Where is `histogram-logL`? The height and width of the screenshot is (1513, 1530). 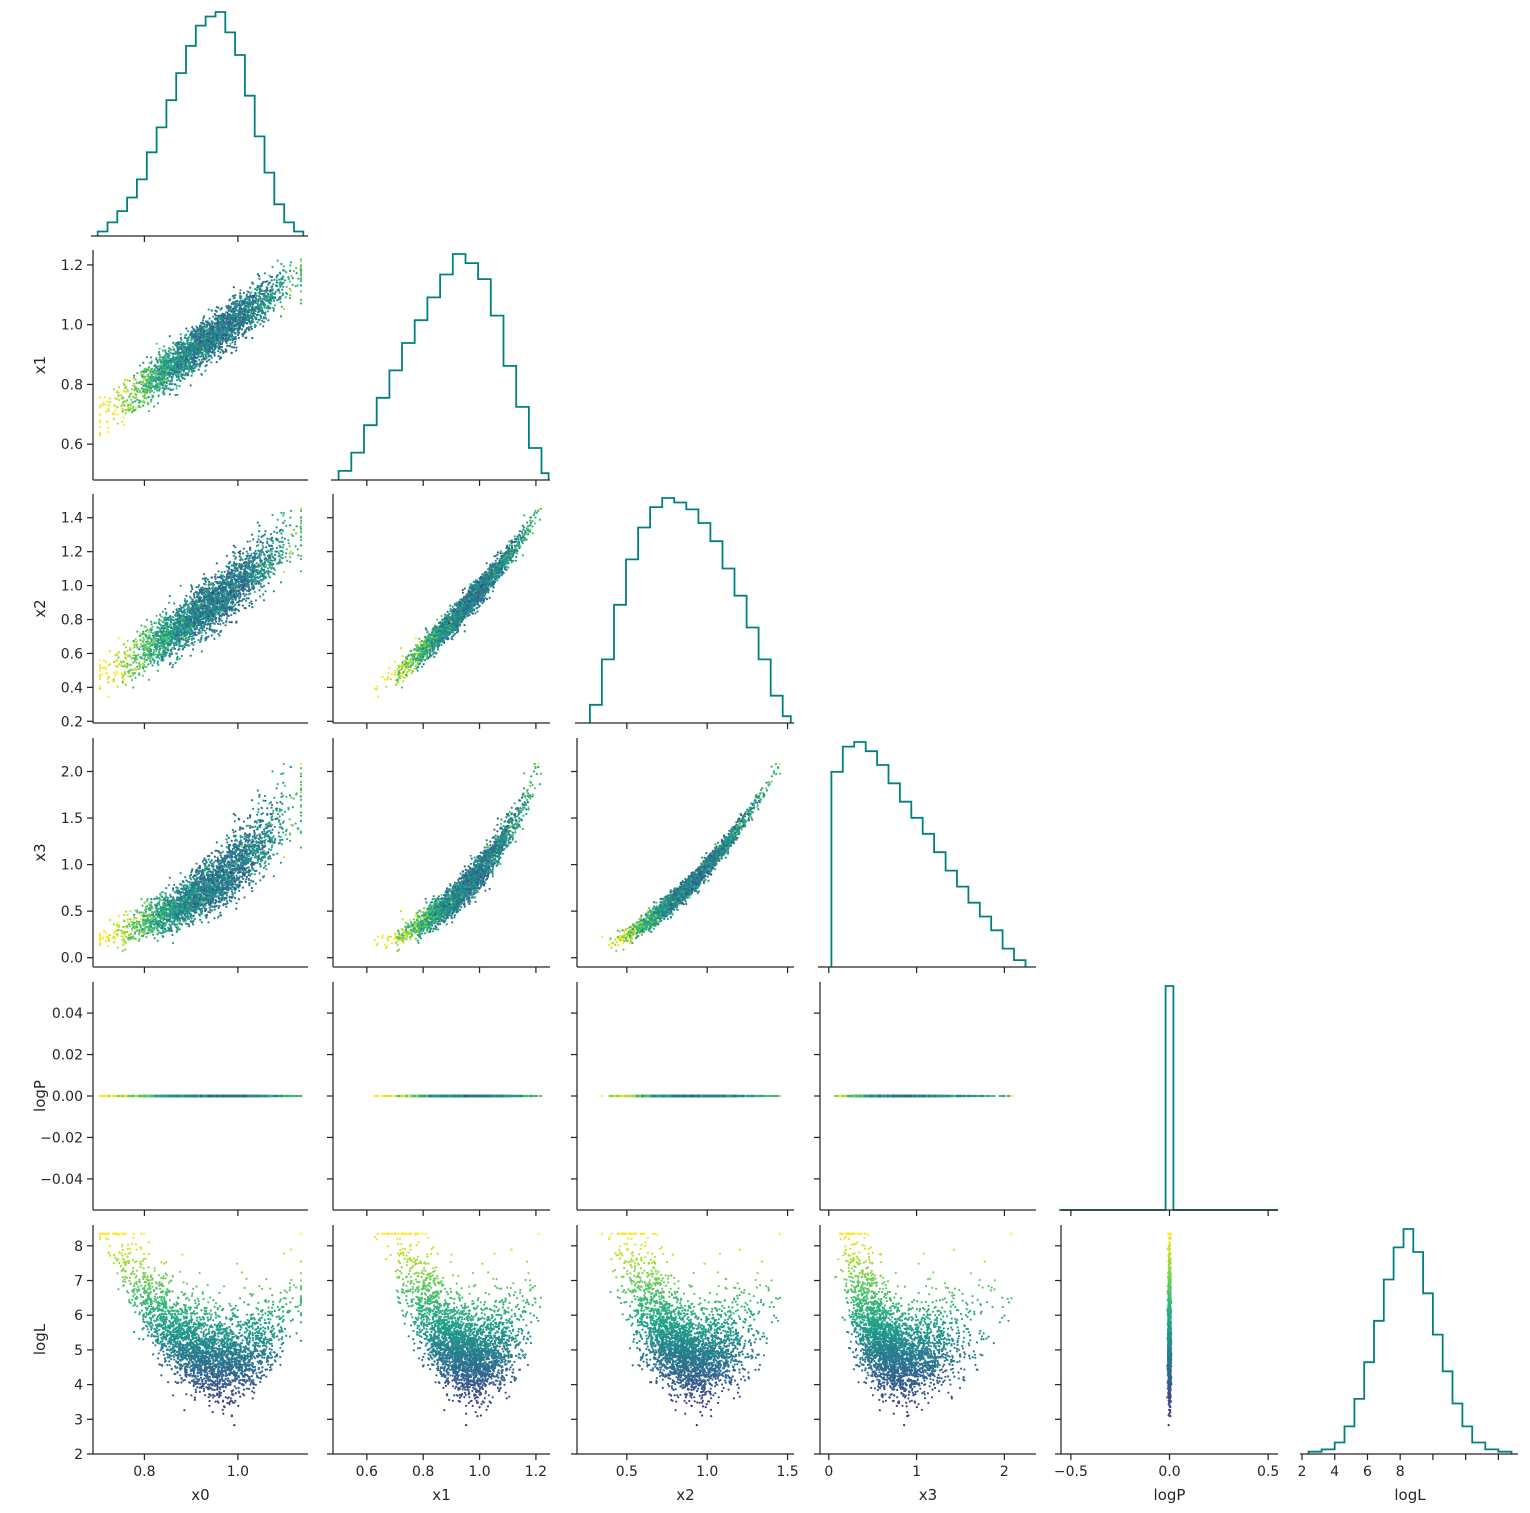
histogram-logL is located at coordinates (1410, 1341).